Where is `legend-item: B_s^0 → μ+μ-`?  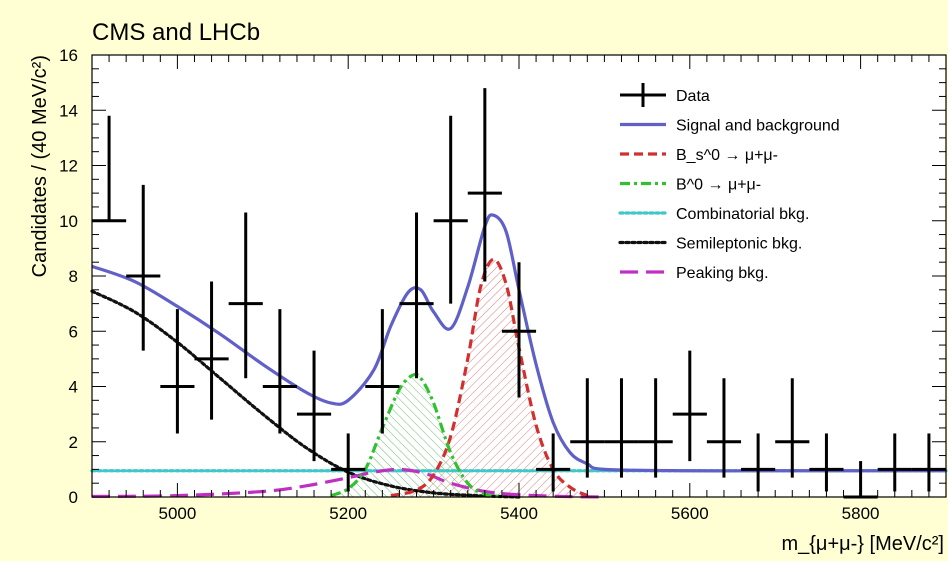 legend-item: B_s^0 → μ+μ- is located at coordinates (699, 155).